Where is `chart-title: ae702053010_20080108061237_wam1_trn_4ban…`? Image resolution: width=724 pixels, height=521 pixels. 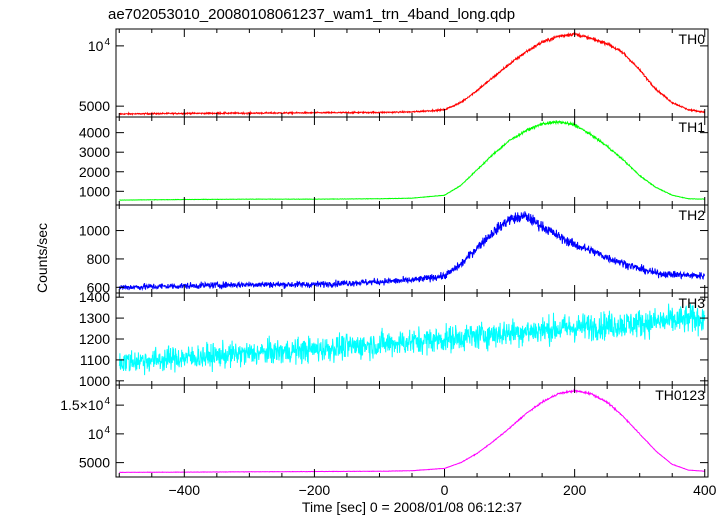 chart-title: ae702053010_20080108061237_wam1_trn_4ban… is located at coordinates (311, 14).